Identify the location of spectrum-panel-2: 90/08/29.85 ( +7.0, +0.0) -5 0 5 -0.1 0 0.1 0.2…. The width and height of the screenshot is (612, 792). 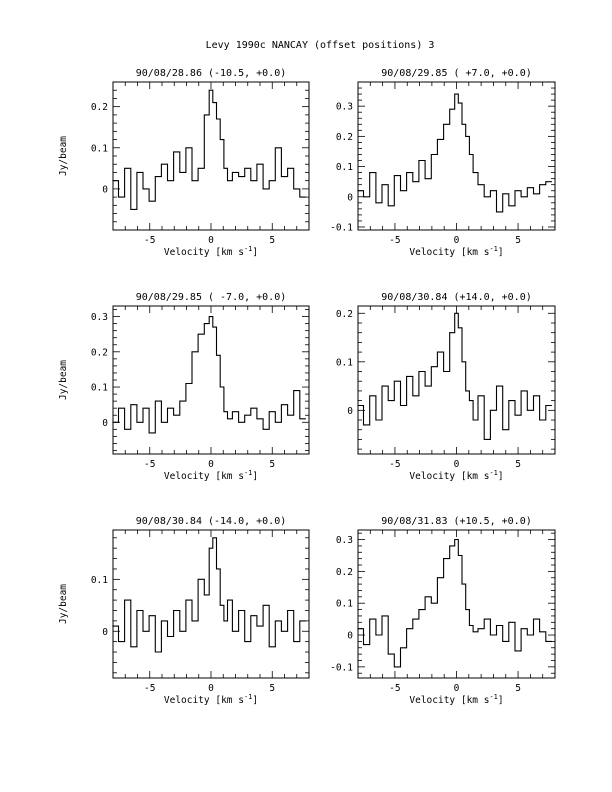
(443, 163).